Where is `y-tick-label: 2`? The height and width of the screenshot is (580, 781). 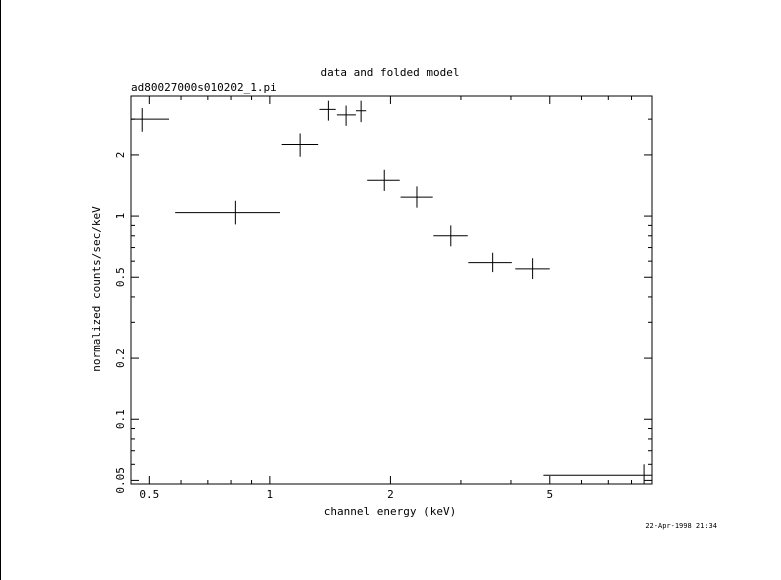 y-tick-label: 2 is located at coordinates (120, 155).